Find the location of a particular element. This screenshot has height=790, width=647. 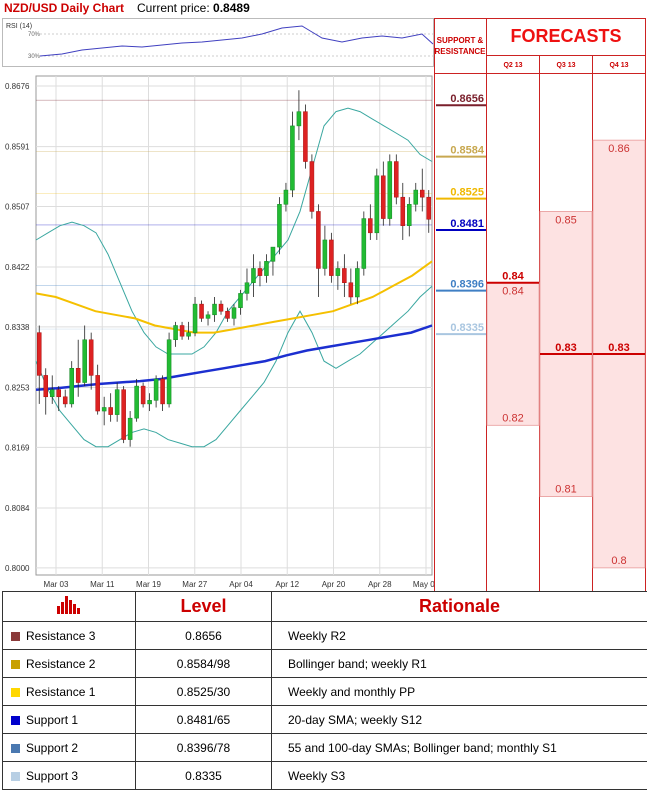

x-tick-label: Mar 19 is located at coordinates (148, 584).